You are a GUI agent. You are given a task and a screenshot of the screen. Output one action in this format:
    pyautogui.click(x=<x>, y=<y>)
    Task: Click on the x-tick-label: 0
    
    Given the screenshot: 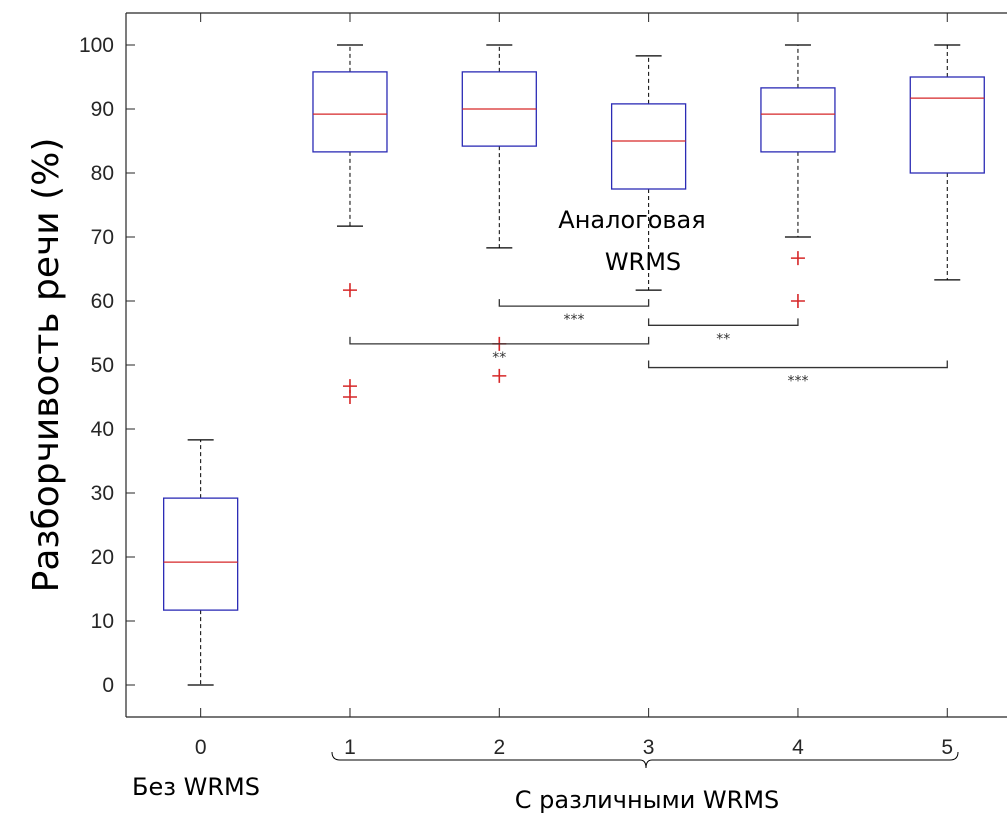 What is the action you would take?
    pyautogui.click(x=201, y=747)
    